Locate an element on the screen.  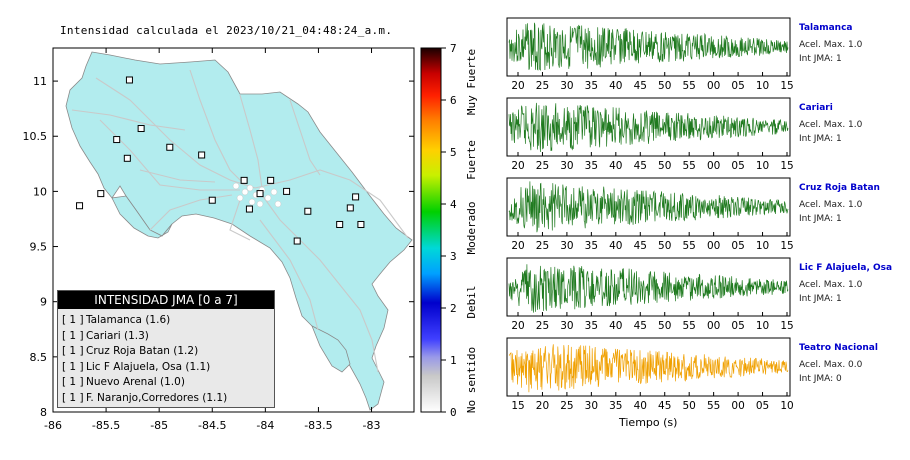
colorbar-category-label: Muy Fuerte is located at coordinates (471, 82).